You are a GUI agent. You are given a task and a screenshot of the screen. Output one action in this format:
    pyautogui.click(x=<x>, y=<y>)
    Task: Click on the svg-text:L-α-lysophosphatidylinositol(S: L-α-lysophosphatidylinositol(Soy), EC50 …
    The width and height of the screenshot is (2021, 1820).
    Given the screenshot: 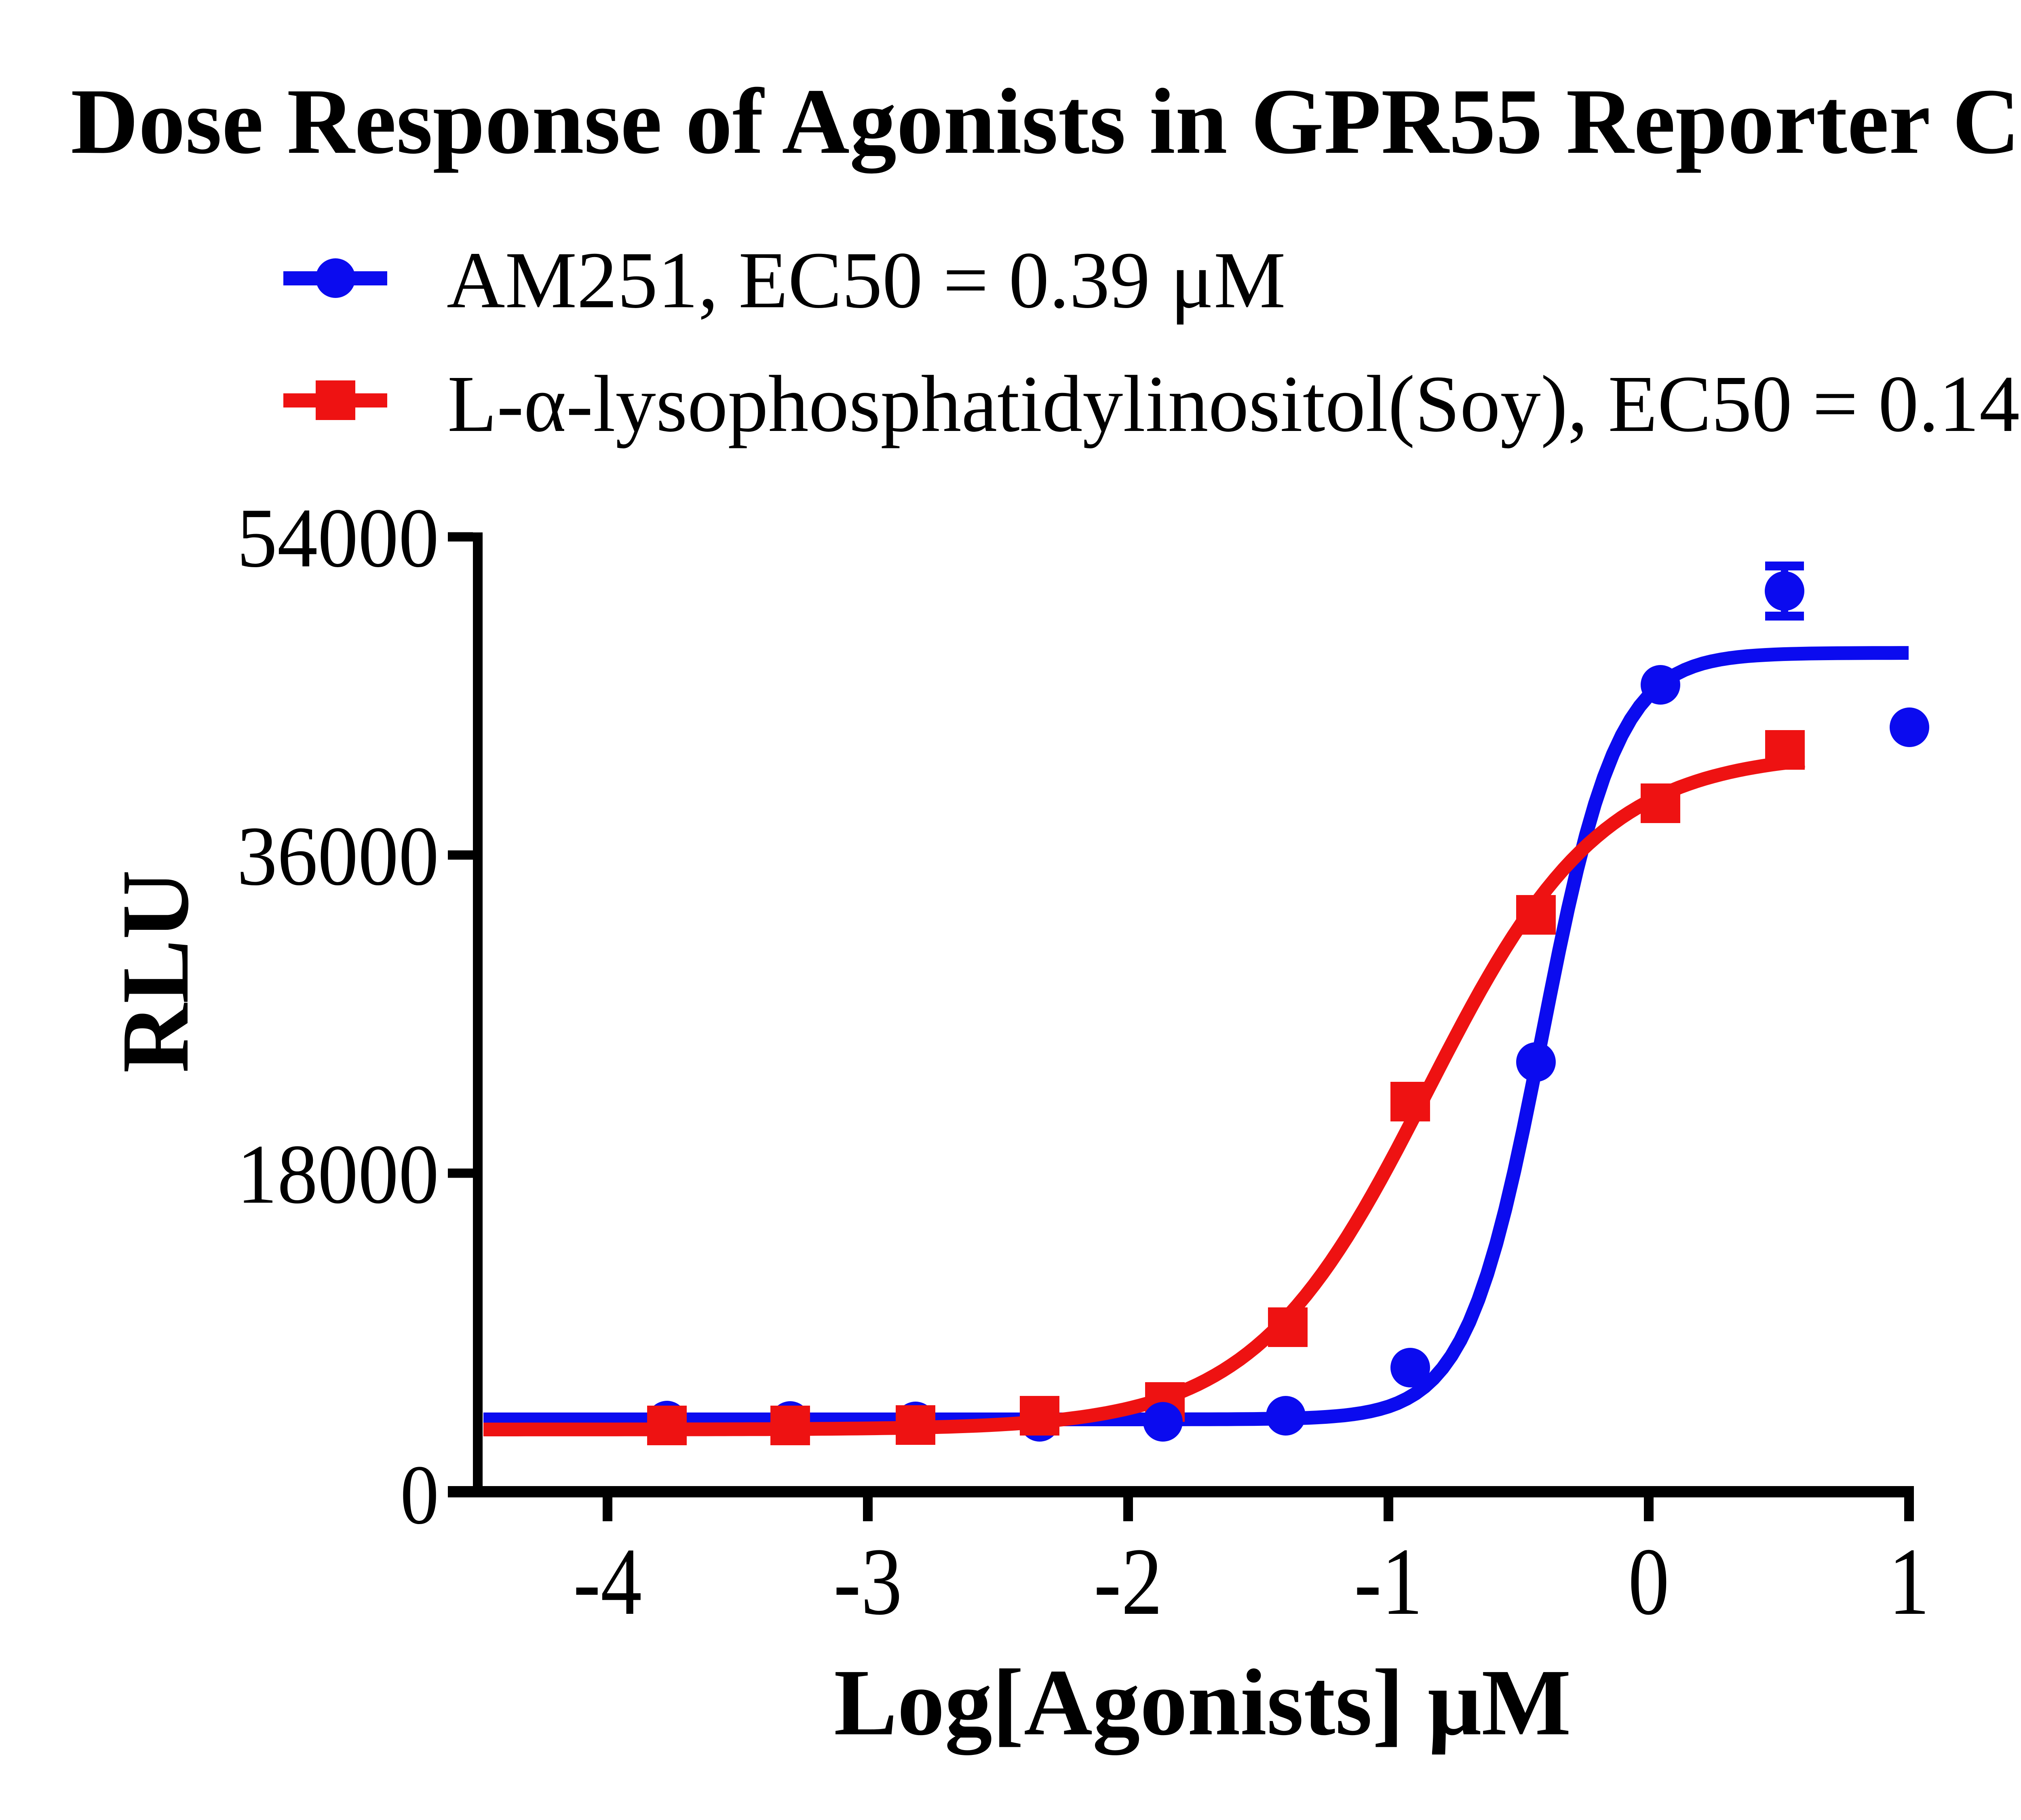 What is the action you would take?
    pyautogui.click(x=1234, y=404)
    